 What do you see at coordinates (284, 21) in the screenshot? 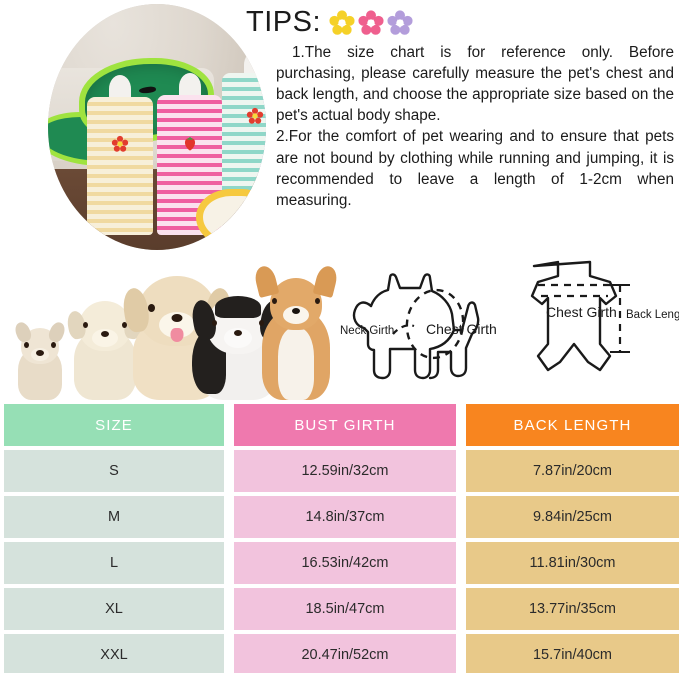
I see `tips-title: TIPS:` at bounding box center [284, 21].